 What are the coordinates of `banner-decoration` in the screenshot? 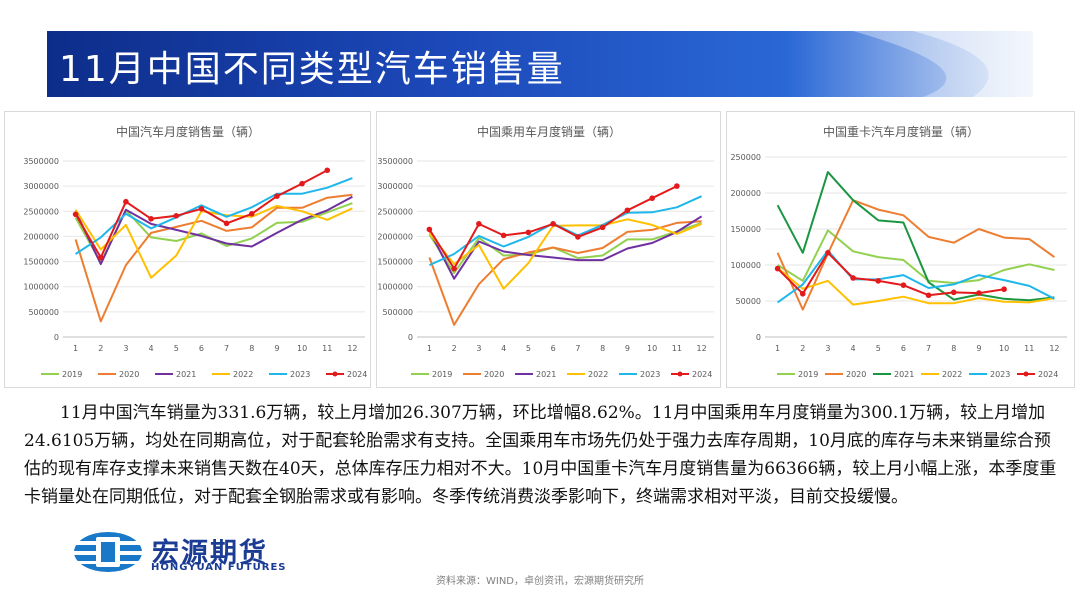 It's located at (943, 64).